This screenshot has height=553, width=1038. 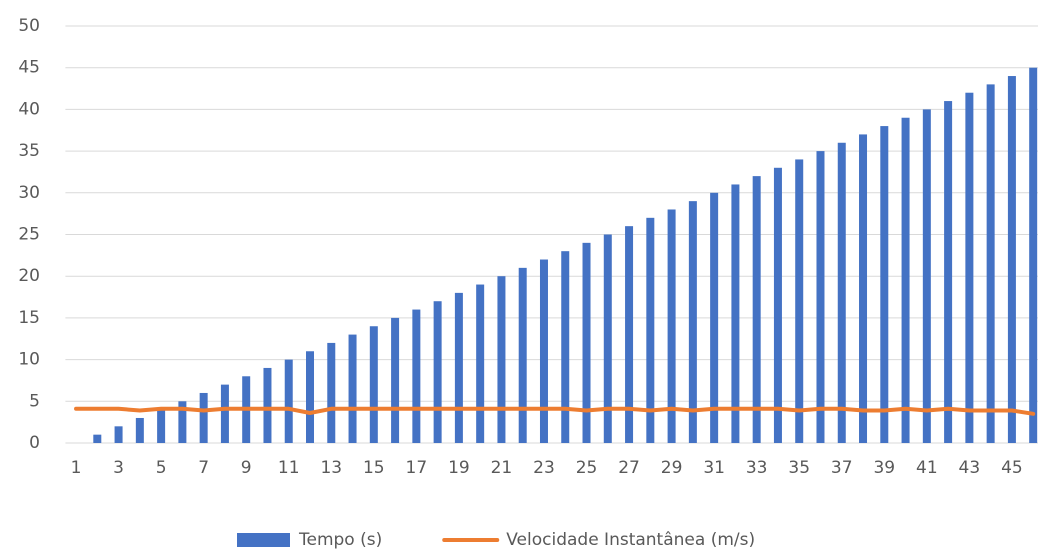 I want to click on x-tick-label: 43, so click(x=970, y=468).